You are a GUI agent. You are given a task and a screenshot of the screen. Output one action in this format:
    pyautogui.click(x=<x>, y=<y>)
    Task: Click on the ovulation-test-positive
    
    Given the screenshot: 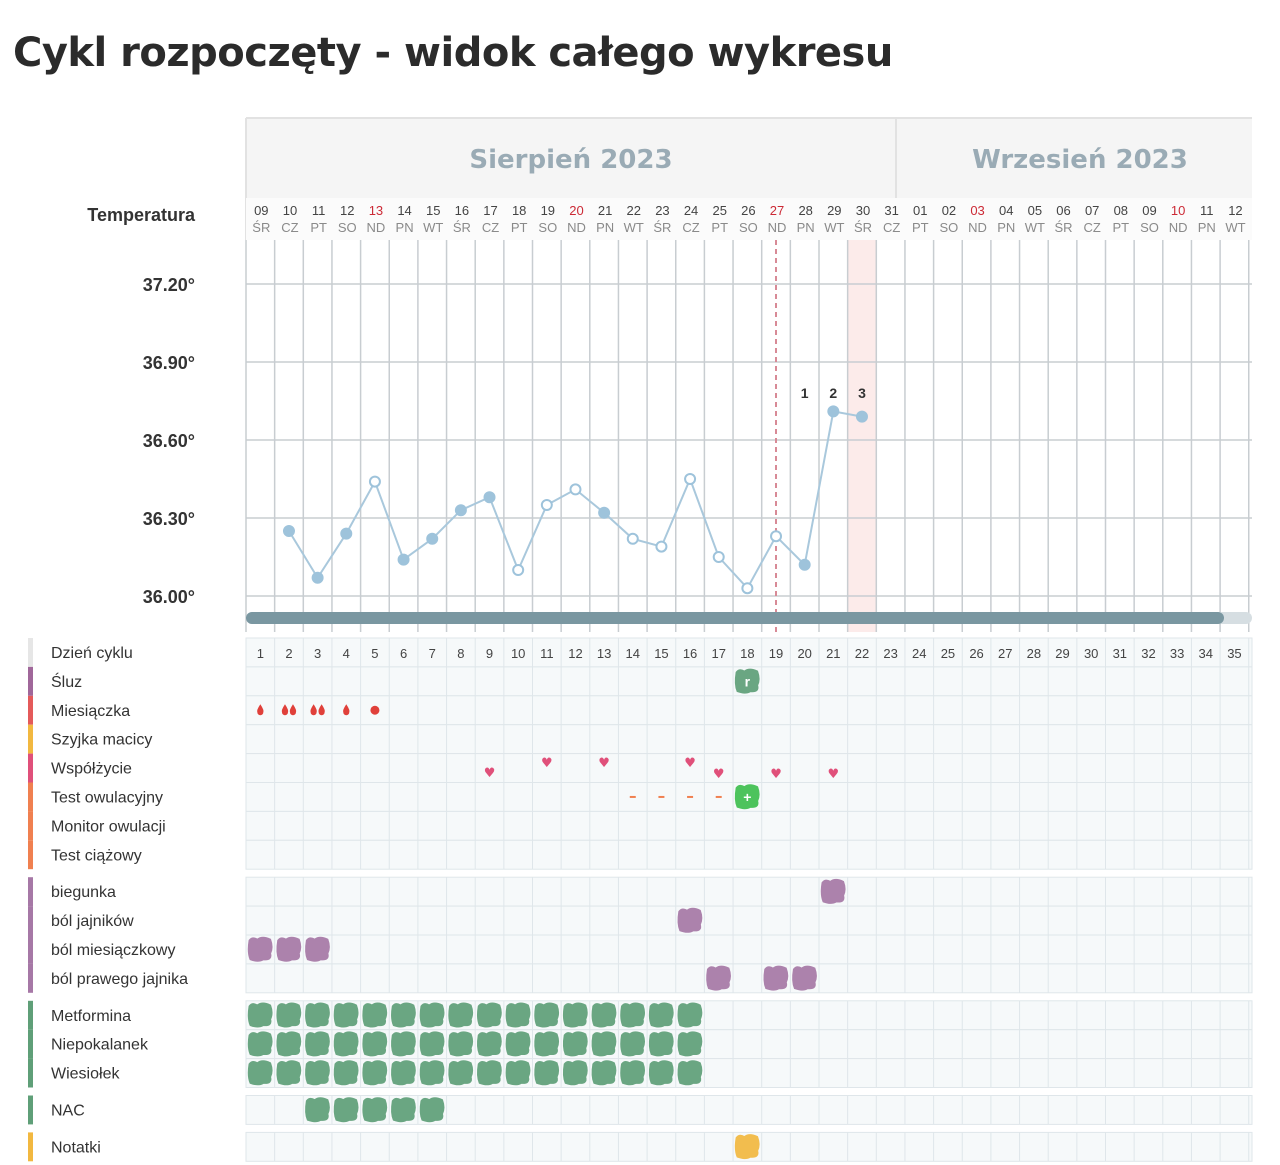 What is the action you would take?
    pyautogui.click(x=747, y=797)
    